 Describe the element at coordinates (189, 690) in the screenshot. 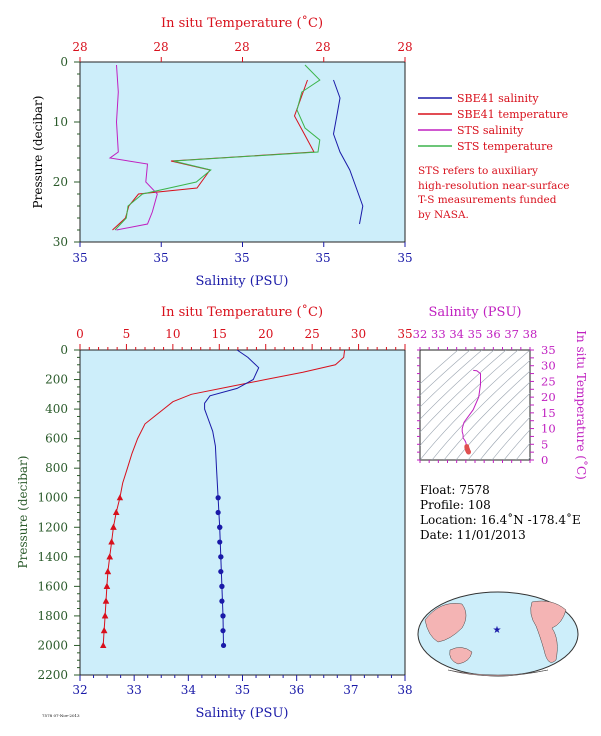

I see `main-sal-tick: 34` at that location.